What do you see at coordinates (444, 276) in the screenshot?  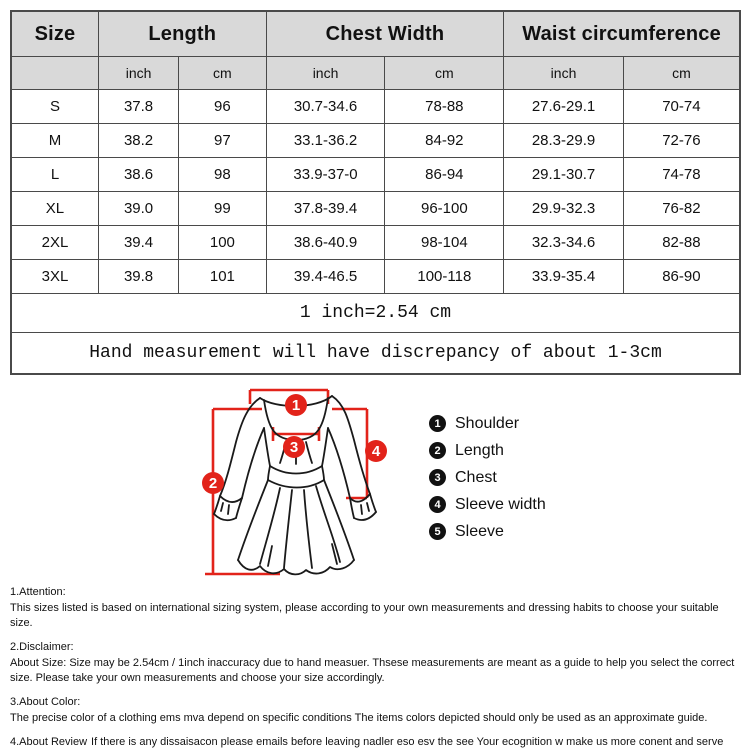 I see `value-cell: 100-118` at bounding box center [444, 276].